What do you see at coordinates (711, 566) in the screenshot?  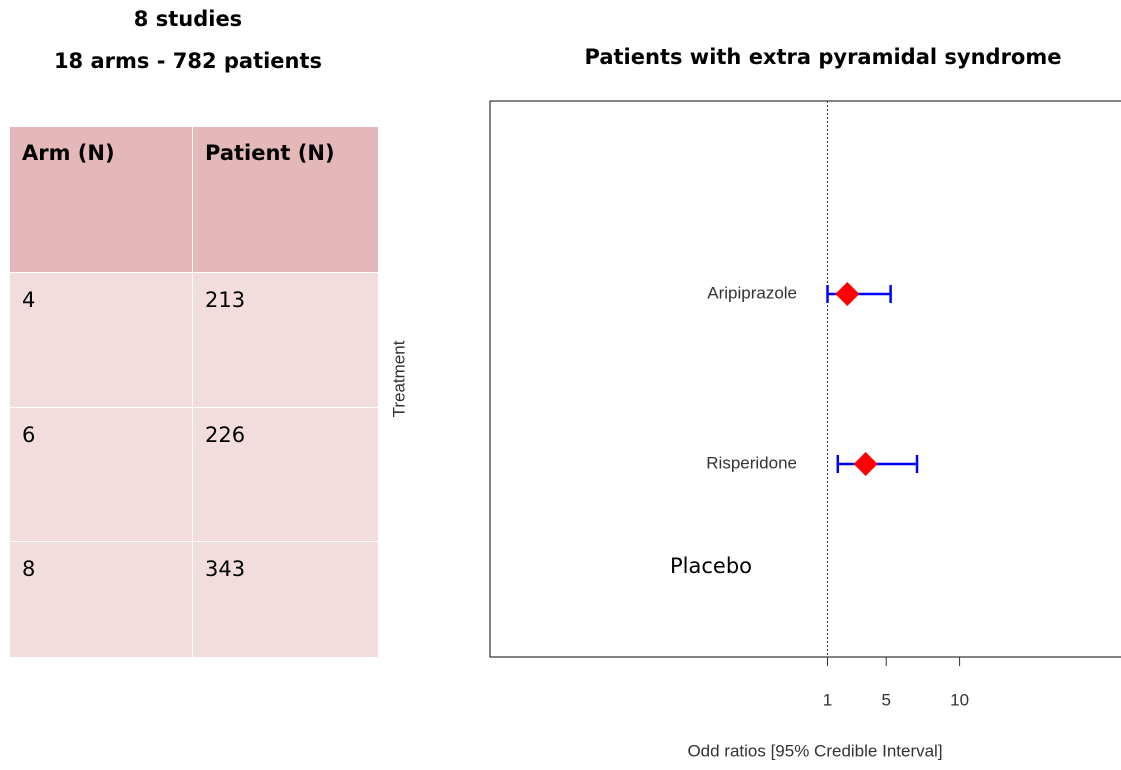 I see `category-label: Placebo` at bounding box center [711, 566].